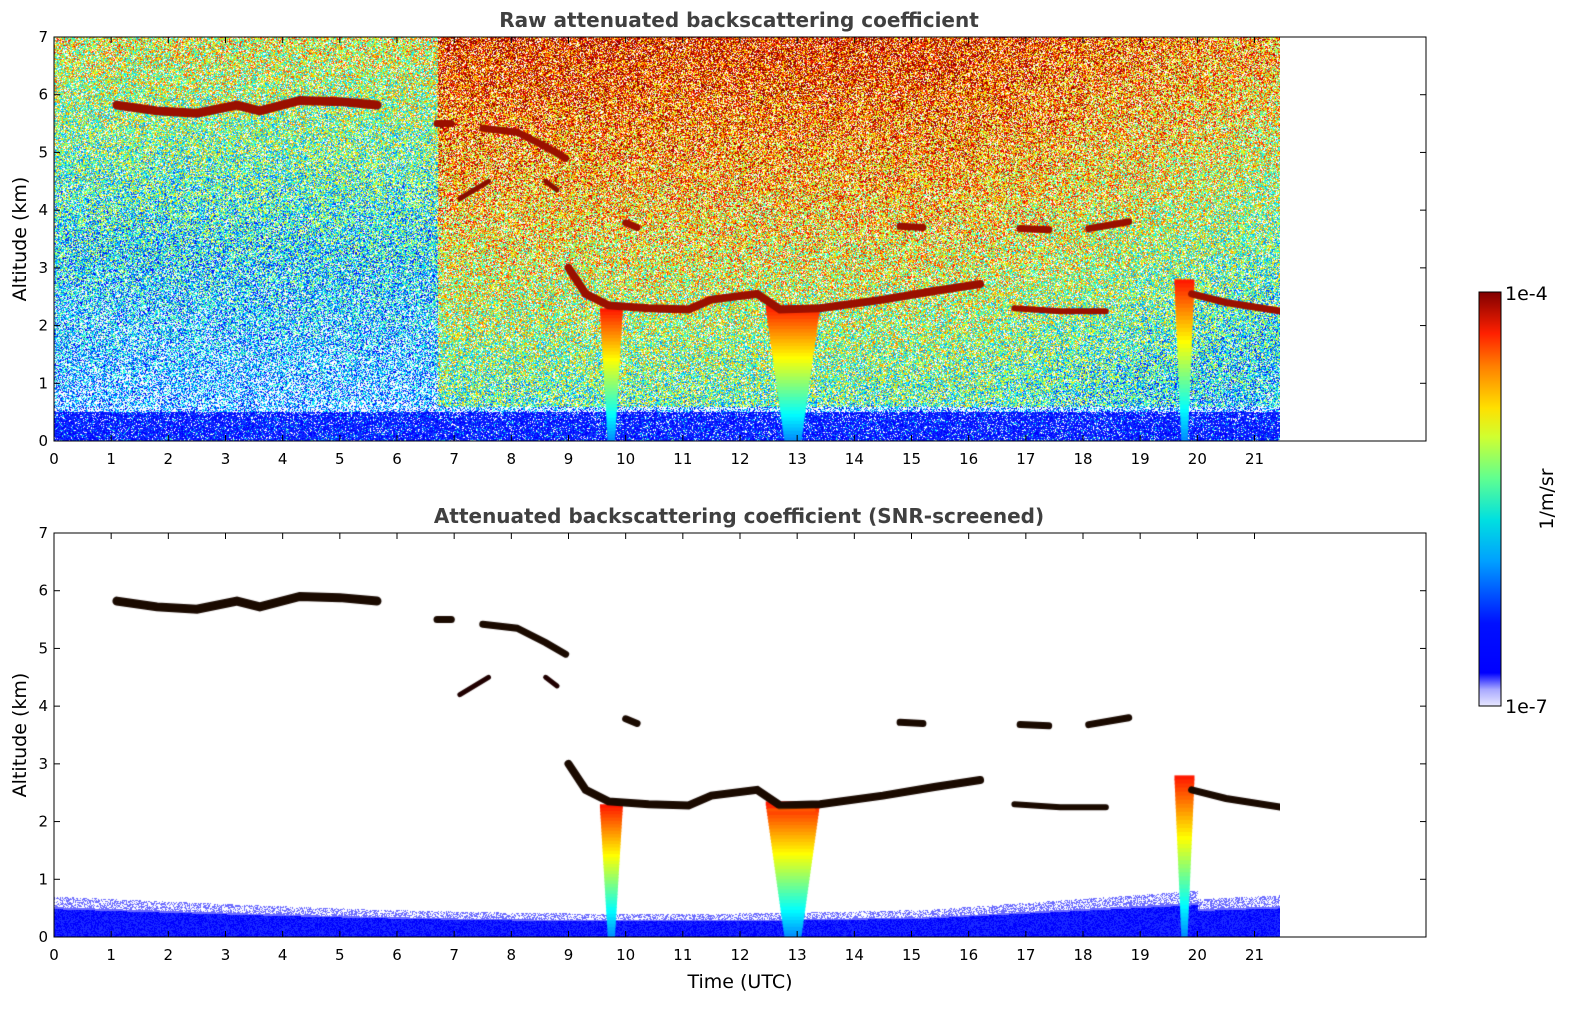 The height and width of the screenshot is (1020, 1595). Describe the element at coordinates (1490, 499) in the screenshot. I see `colorbar-gradient` at that location.